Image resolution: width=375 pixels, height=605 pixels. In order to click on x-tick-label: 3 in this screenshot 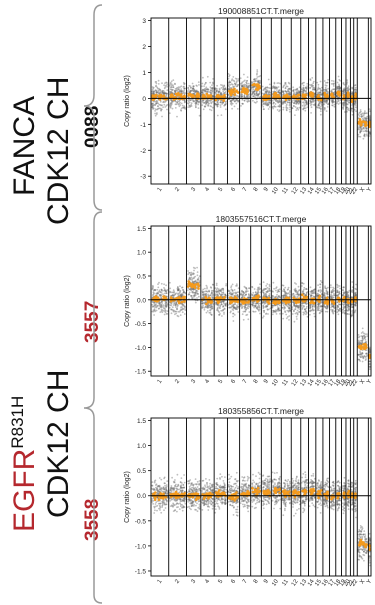, I will do `click(193, 189)`.